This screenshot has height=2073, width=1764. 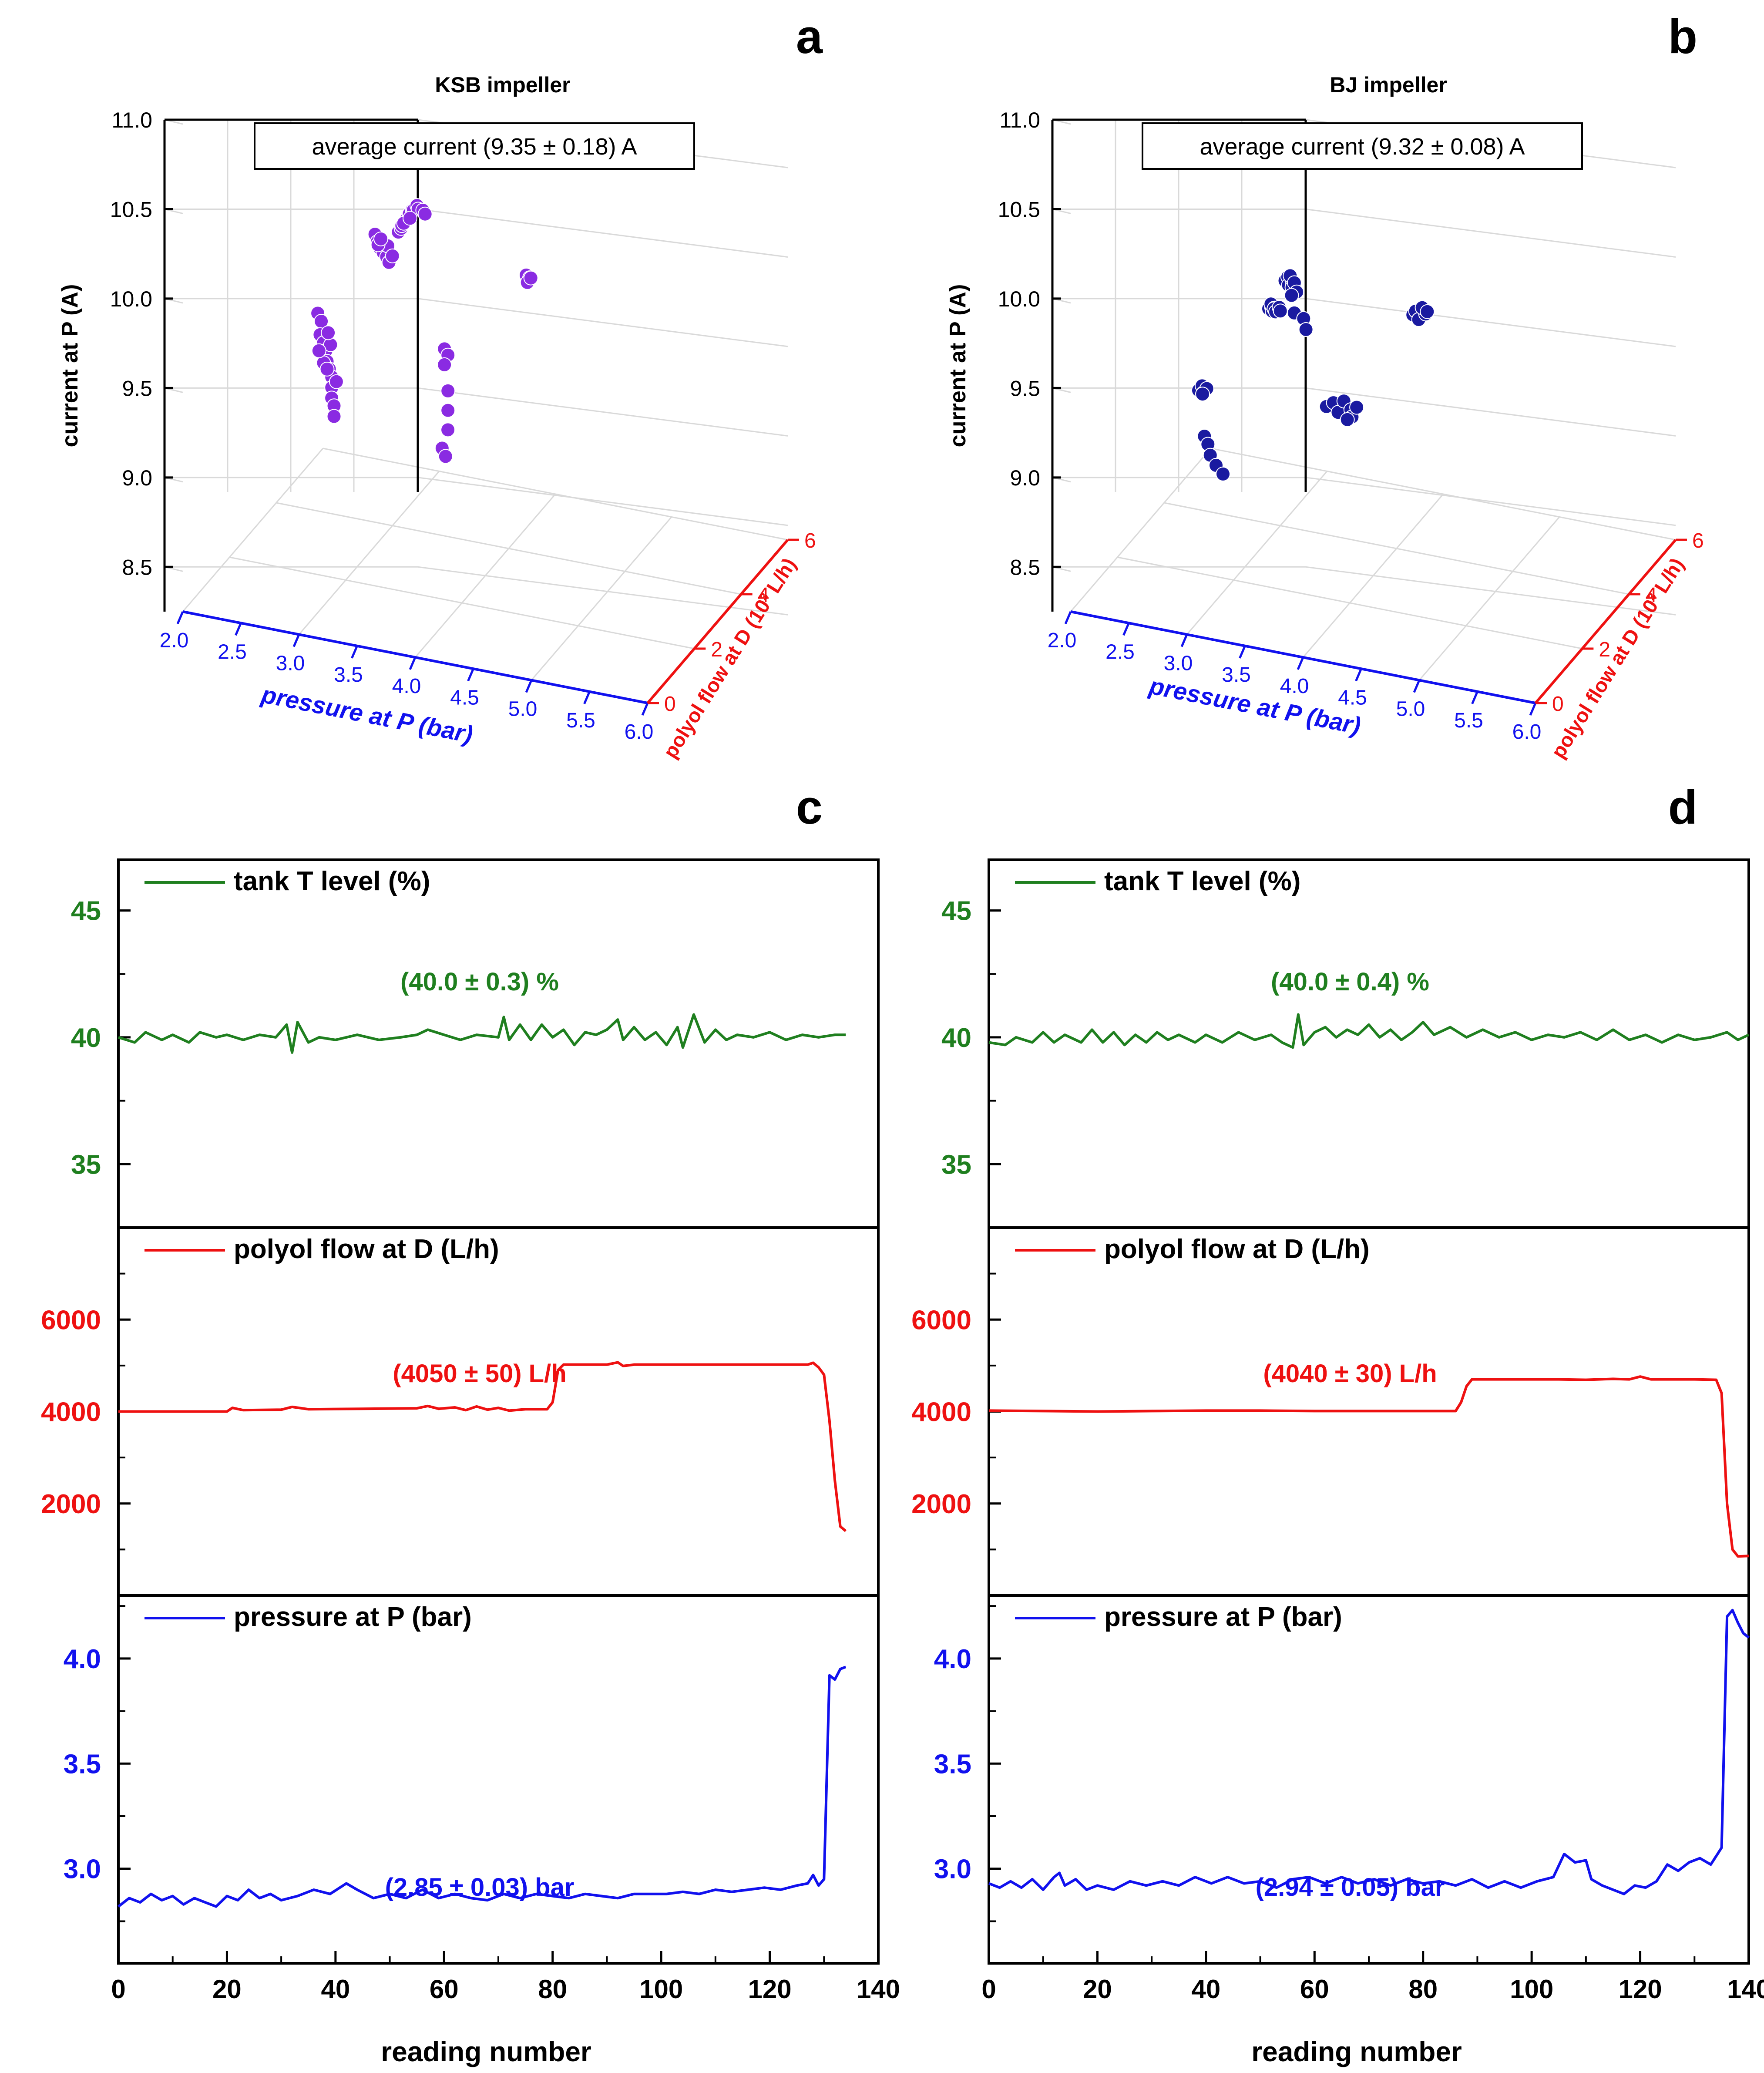 What do you see at coordinates (70, 366) in the screenshot?
I see `panel-a-z-axis-label: current at P (A)` at bounding box center [70, 366].